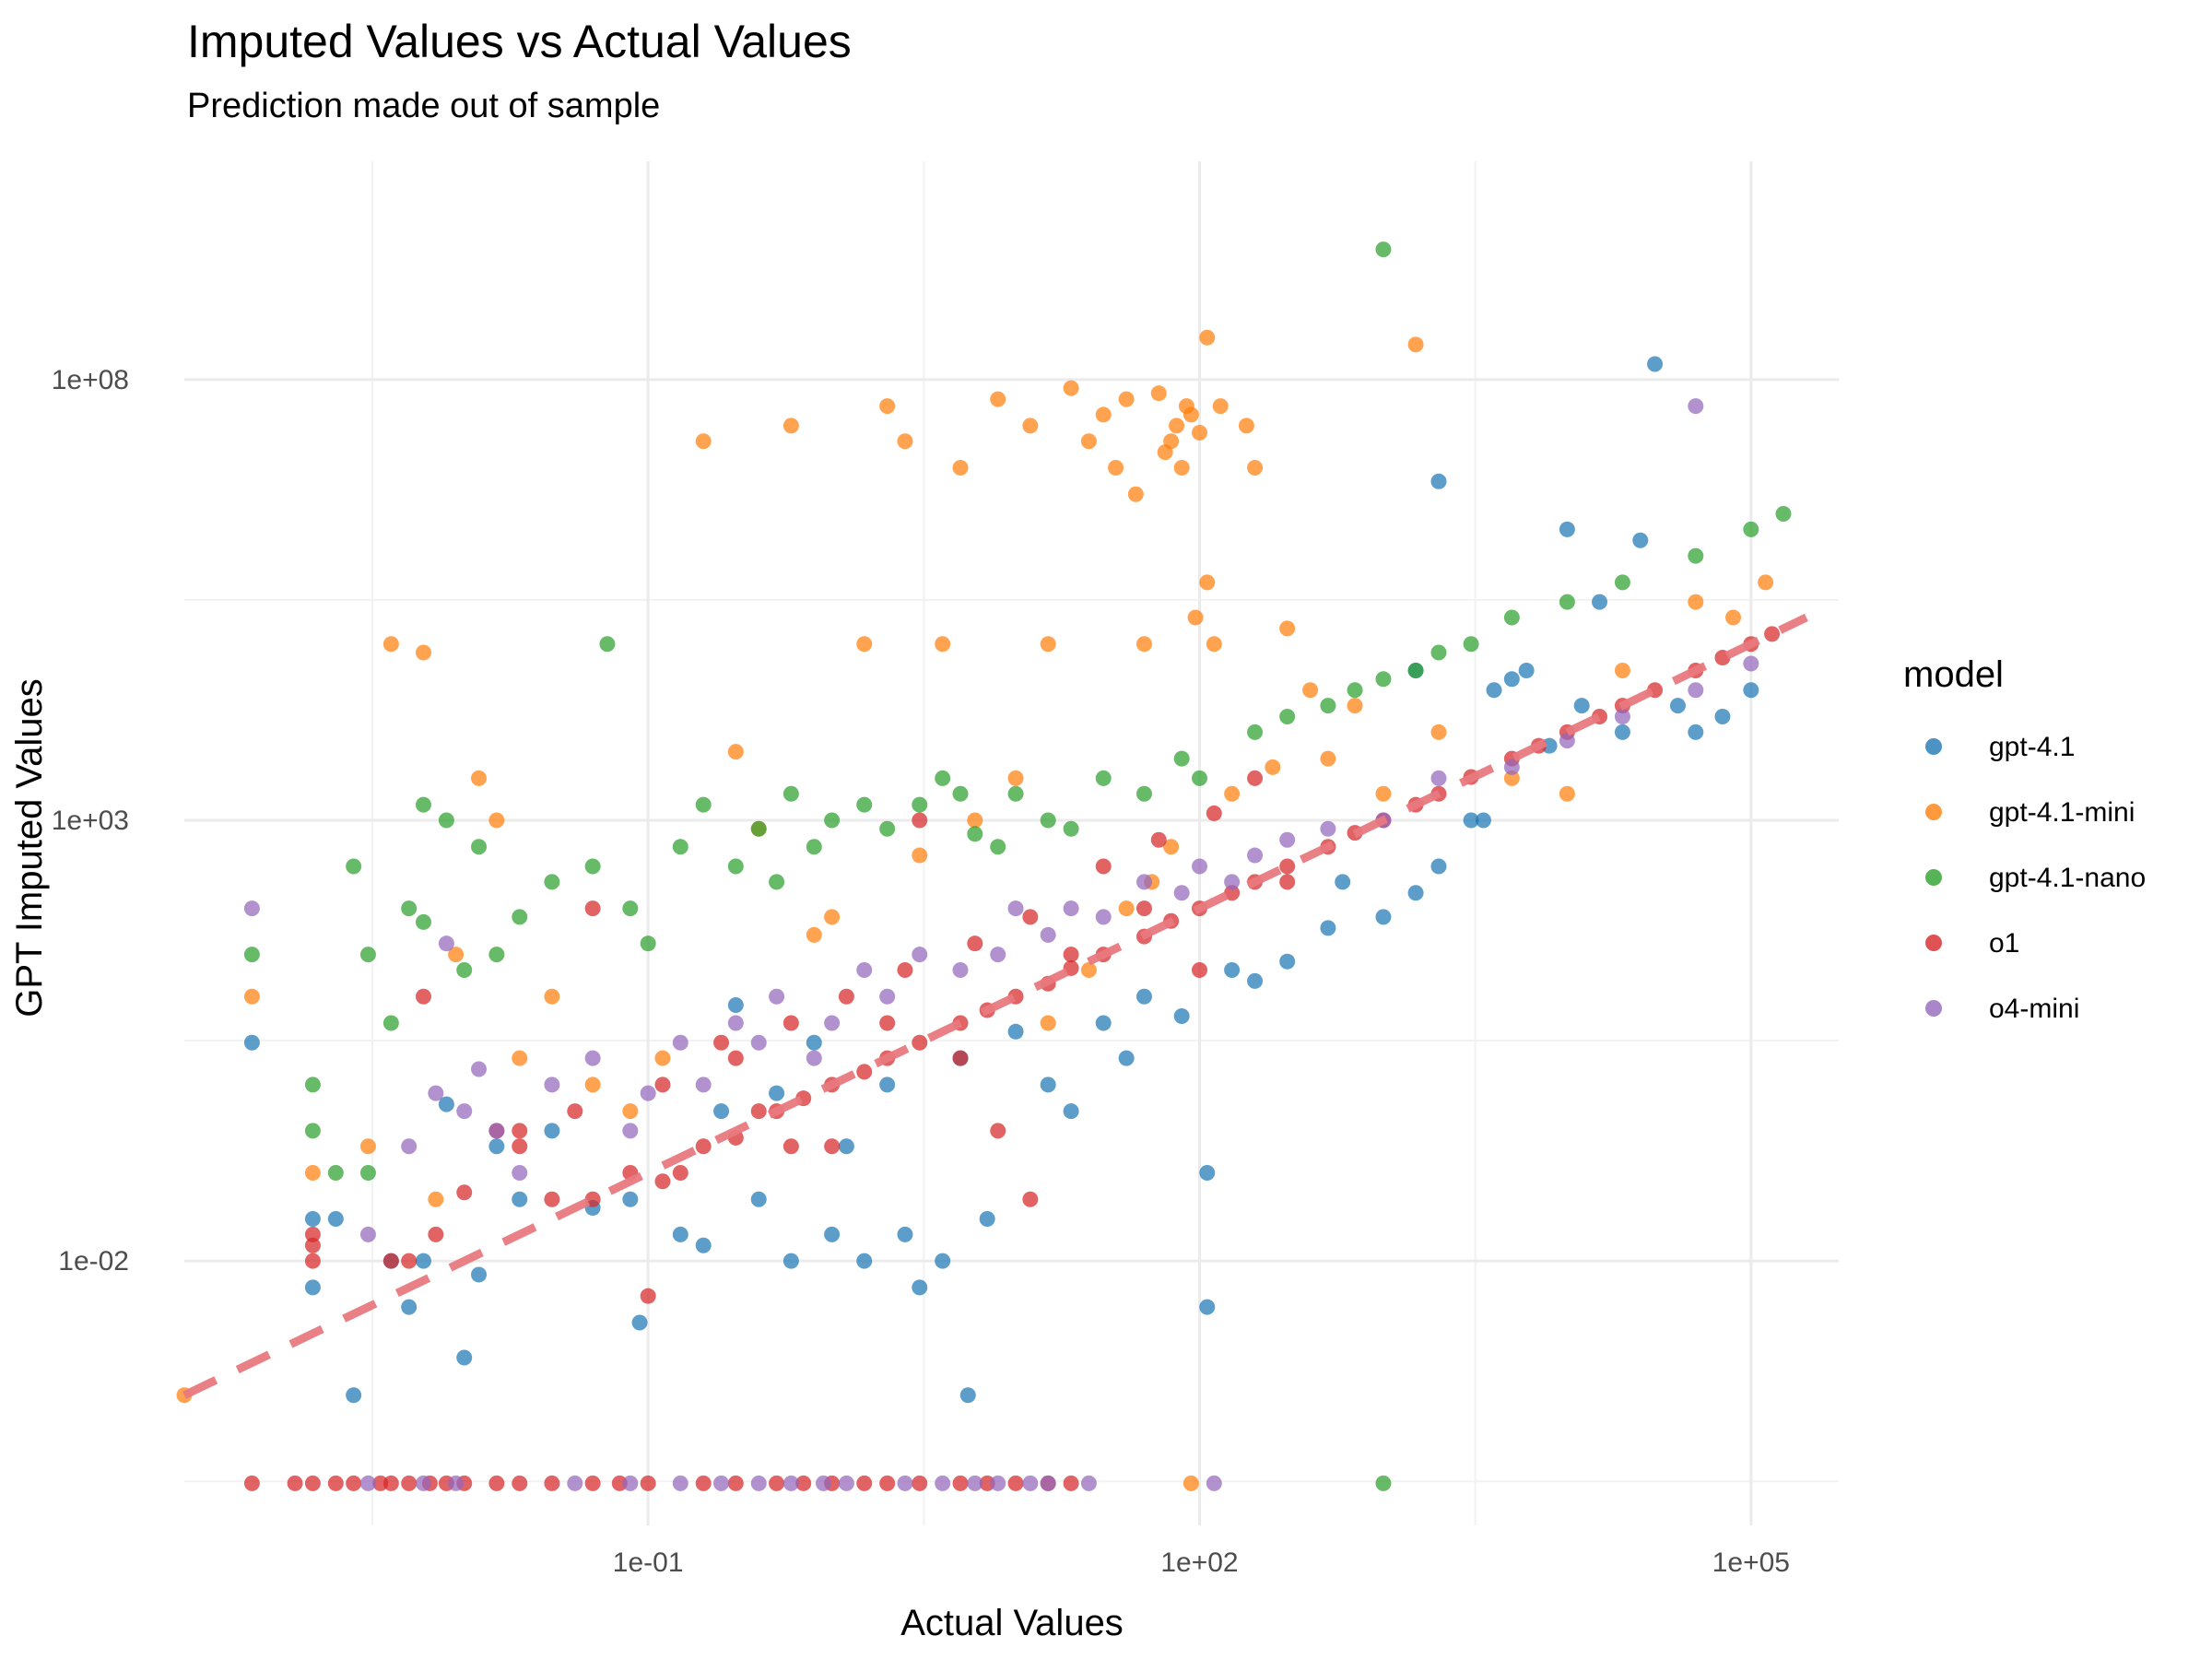 This screenshot has width=2212, height=1659. What do you see at coordinates (2032, 747) in the screenshot?
I see `legend-label-gpt-4.1: gpt-4.1` at bounding box center [2032, 747].